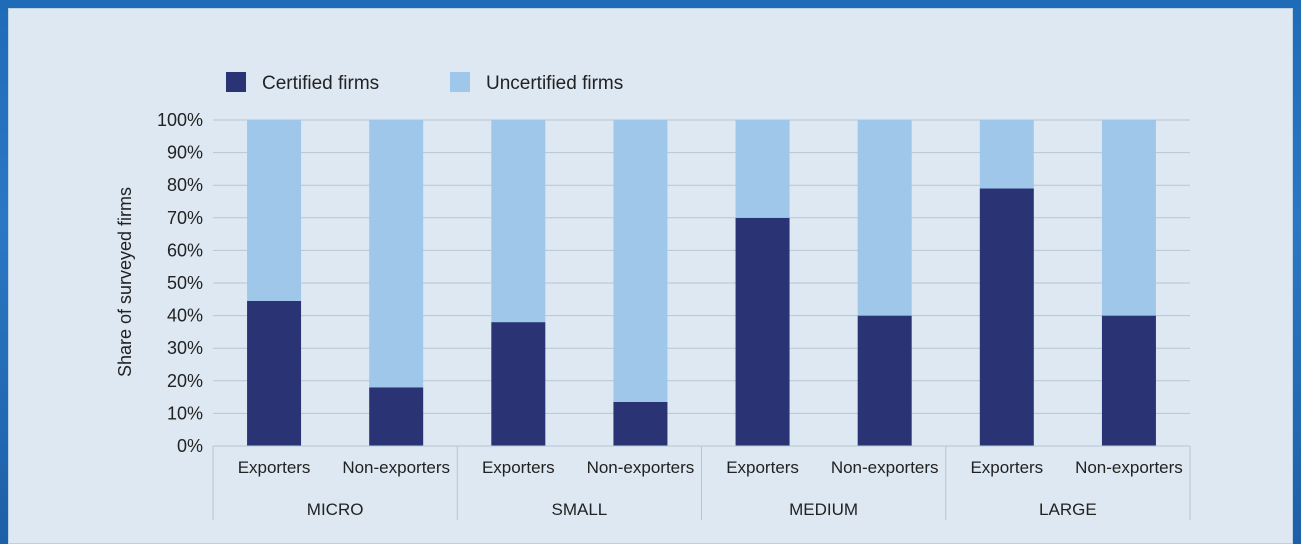 This screenshot has width=1301, height=544. What do you see at coordinates (185, 218) in the screenshot?
I see `y-tick-label: 70%` at bounding box center [185, 218].